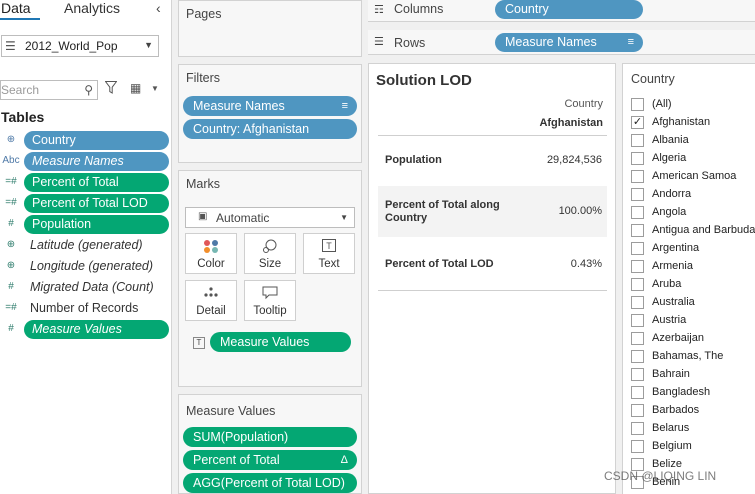 The height and width of the screenshot is (494, 755). What do you see at coordinates (693, 321) in the screenshot?
I see `country-list-item: Austria` at bounding box center [693, 321].